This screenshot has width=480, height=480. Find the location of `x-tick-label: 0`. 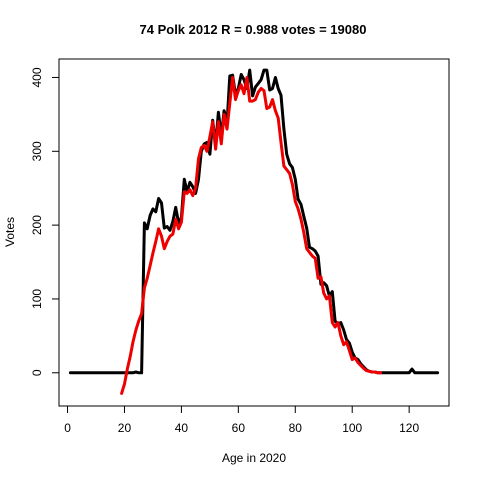

x-tick-label: 0 is located at coordinates (67, 428).